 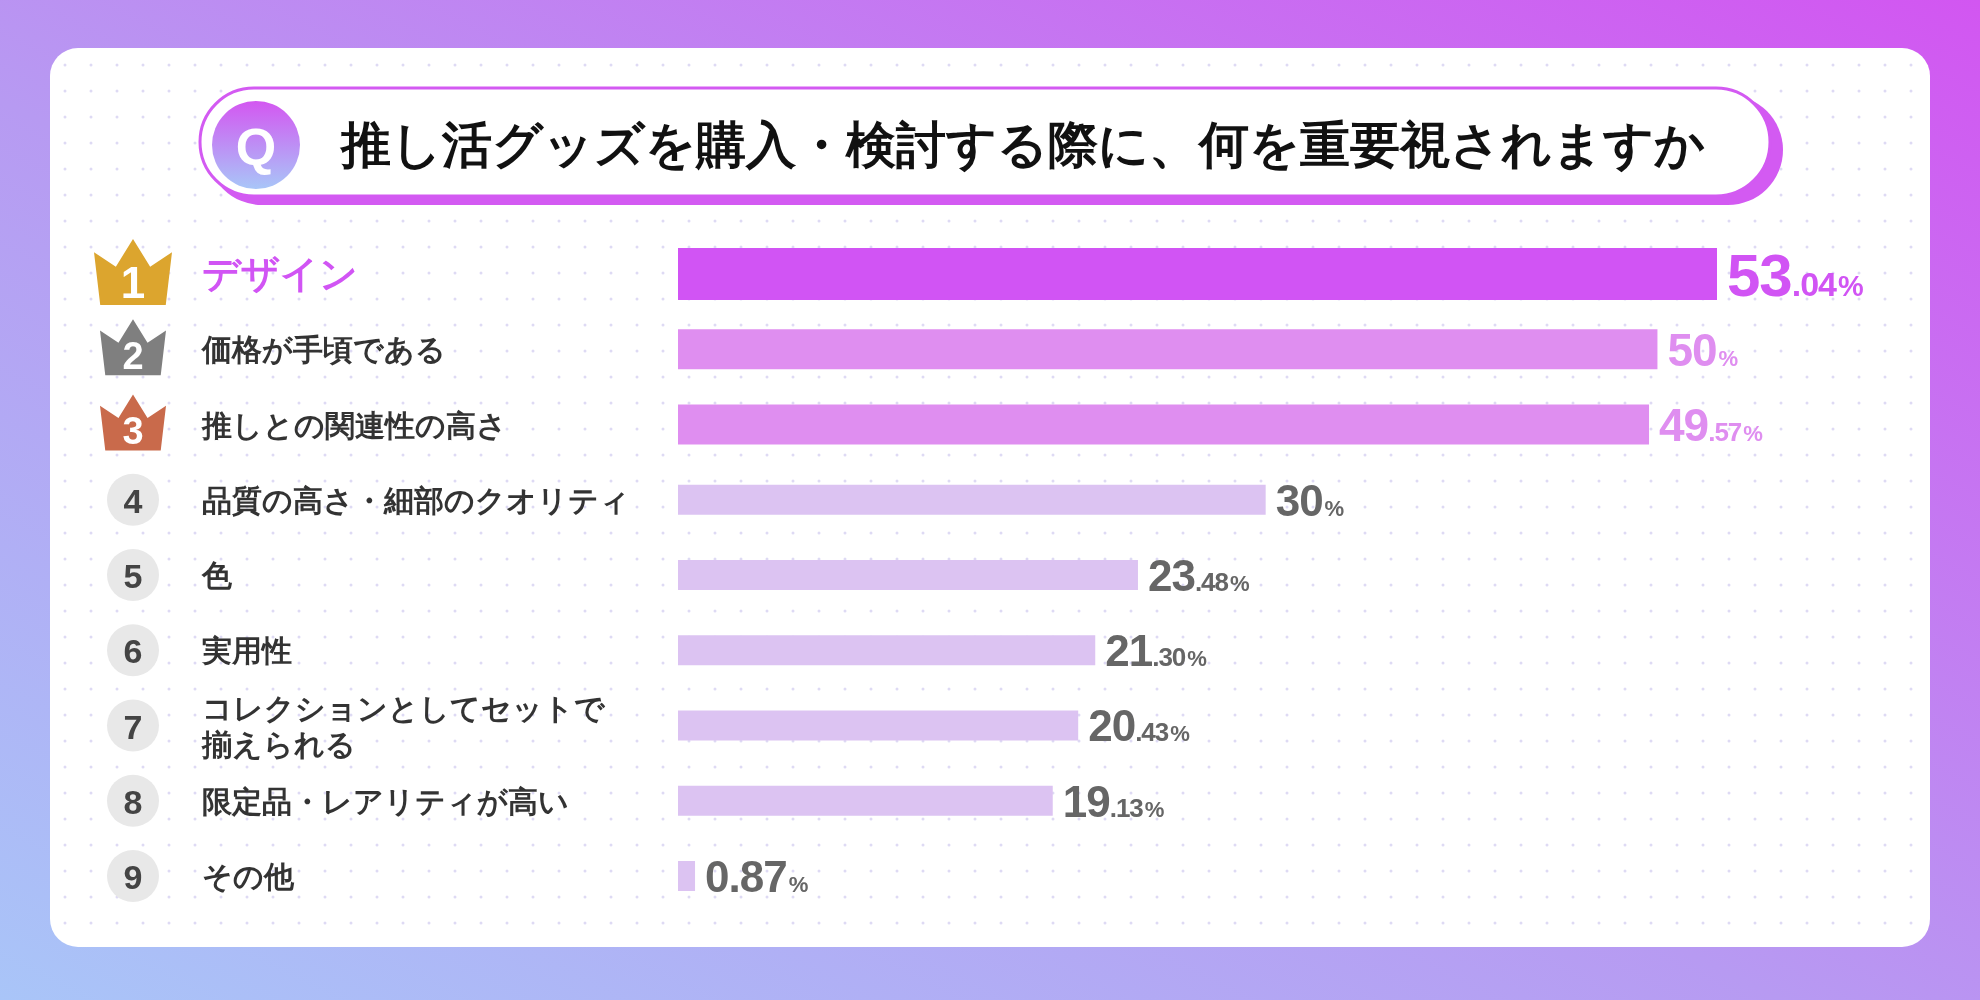 What do you see at coordinates (1703, 349) in the screenshot?
I see `data-label: 50%` at bounding box center [1703, 349].